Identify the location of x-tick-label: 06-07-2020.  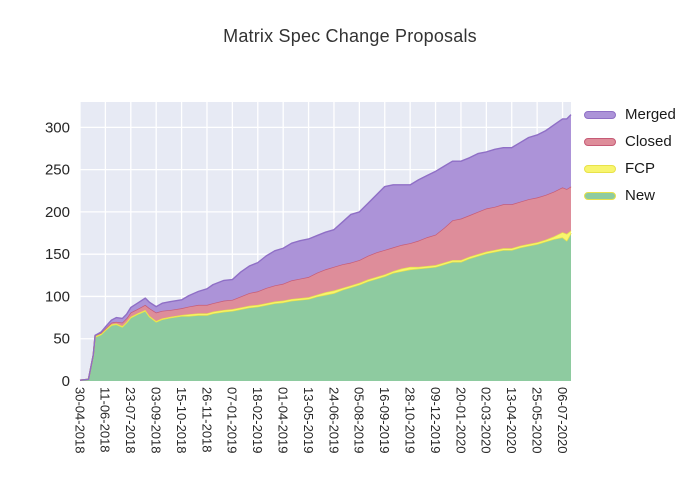
(562, 420).